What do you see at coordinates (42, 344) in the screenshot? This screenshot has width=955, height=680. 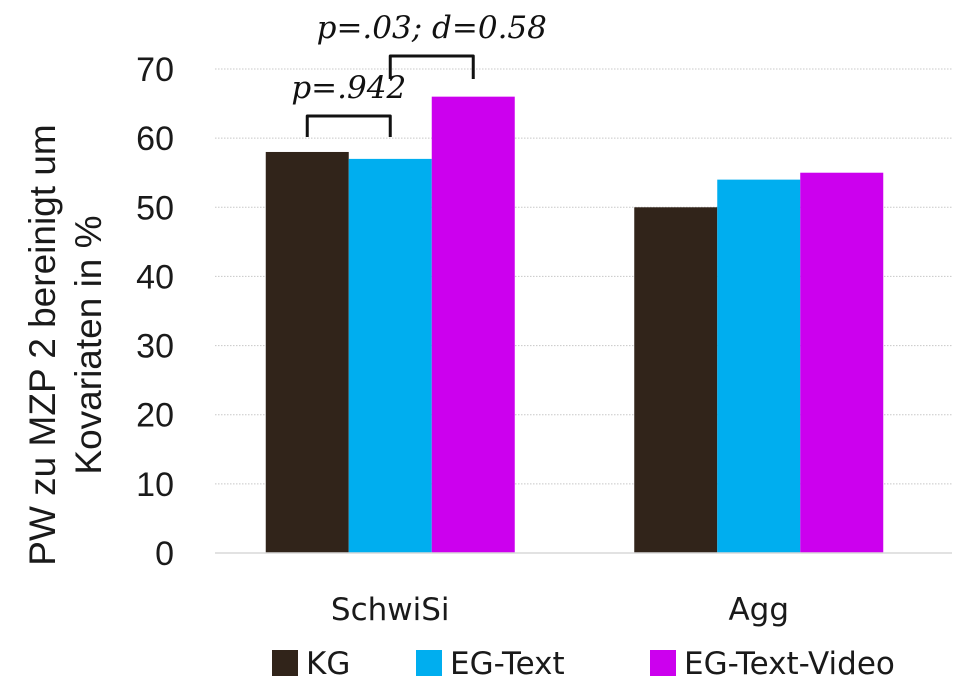 I see `y-axis-label-line1: PW zu MZP 2 bereinigt um` at bounding box center [42, 344].